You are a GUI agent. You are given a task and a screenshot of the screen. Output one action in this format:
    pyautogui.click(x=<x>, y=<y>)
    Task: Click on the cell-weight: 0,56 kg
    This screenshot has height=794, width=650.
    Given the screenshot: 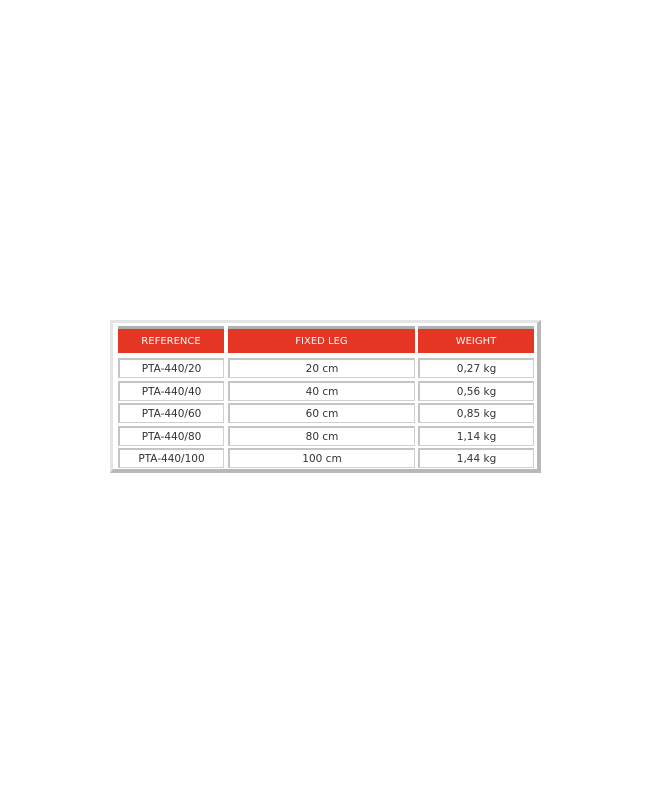 What is the action you would take?
    pyautogui.click(x=476, y=391)
    